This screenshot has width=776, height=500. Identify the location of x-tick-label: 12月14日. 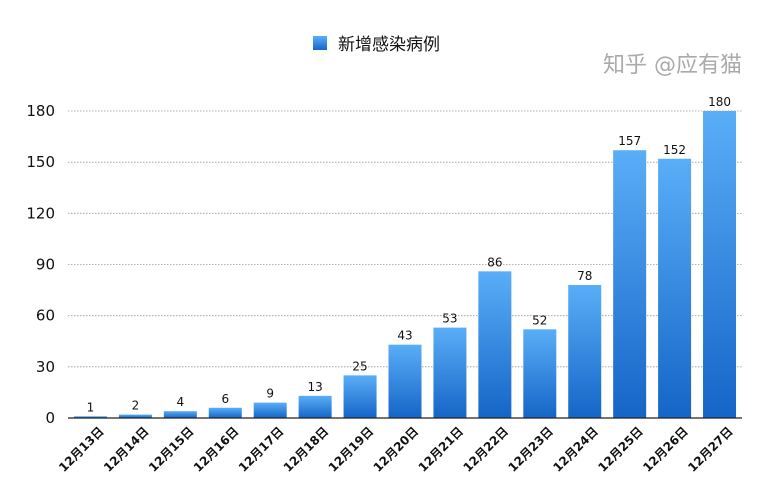
(126, 449).